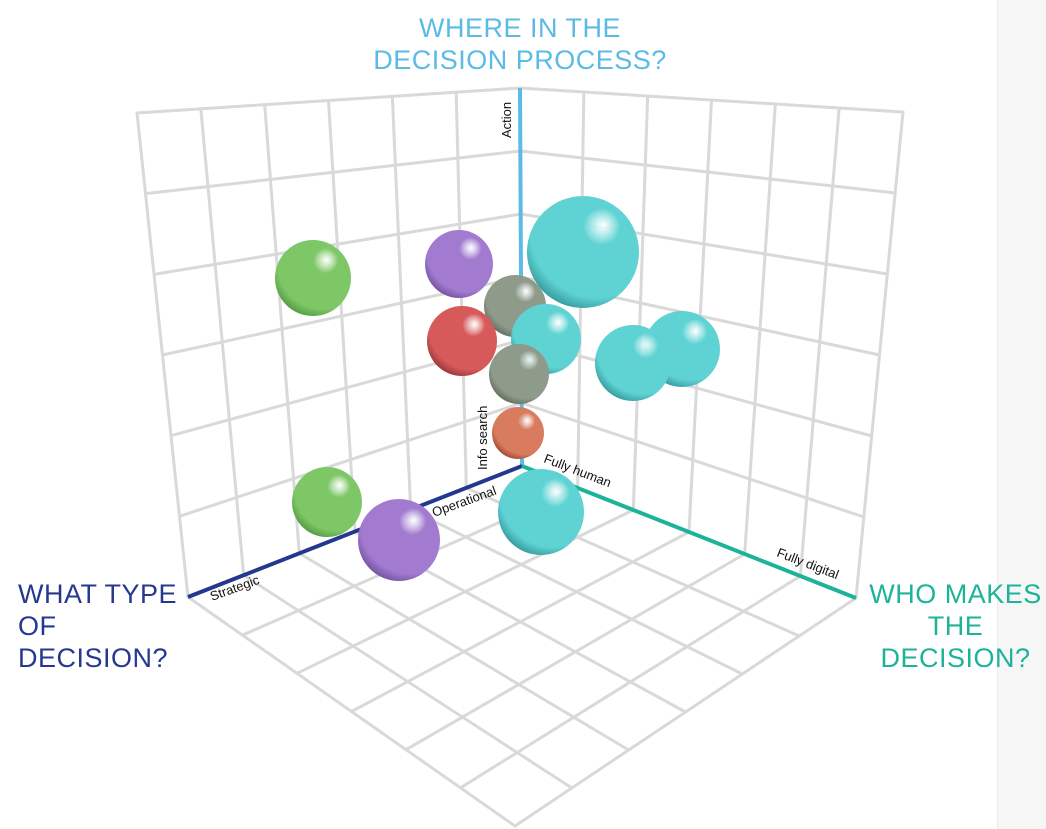 This screenshot has height=829, width=1046. What do you see at coordinates (955, 594) in the screenshot?
I see `right-axis-title-line-1: WHO MAKES` at bounding box center [955, 594].